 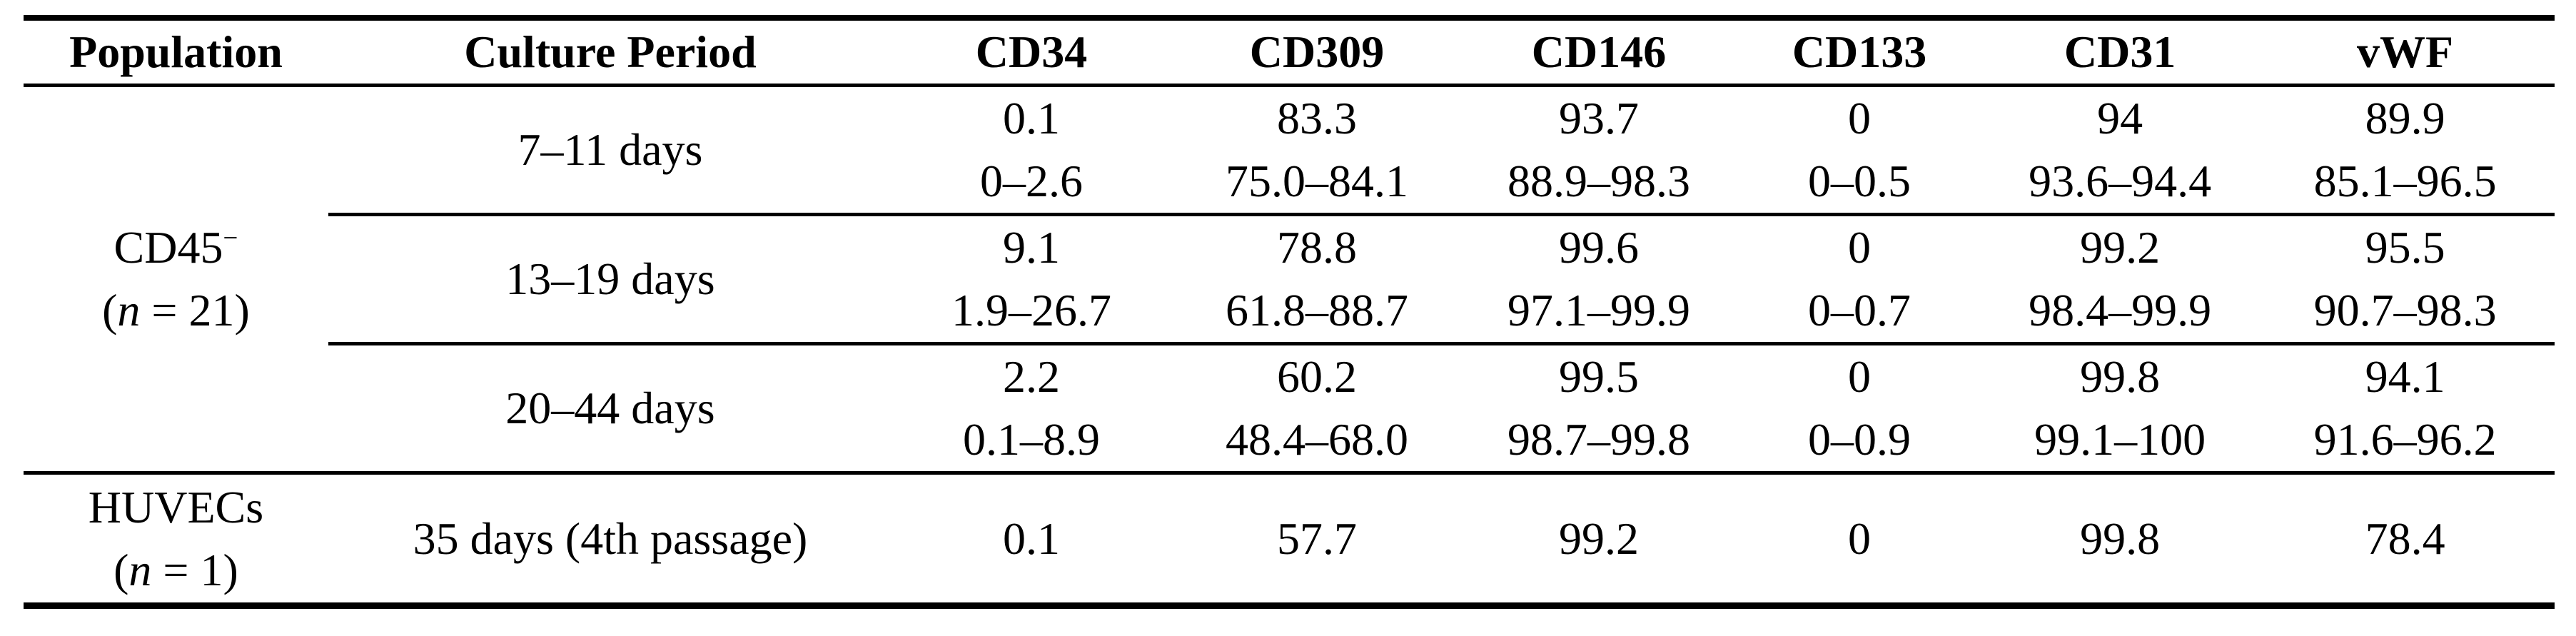 I want to click on mean-value: 99.5, so click(x=1599, y=376).